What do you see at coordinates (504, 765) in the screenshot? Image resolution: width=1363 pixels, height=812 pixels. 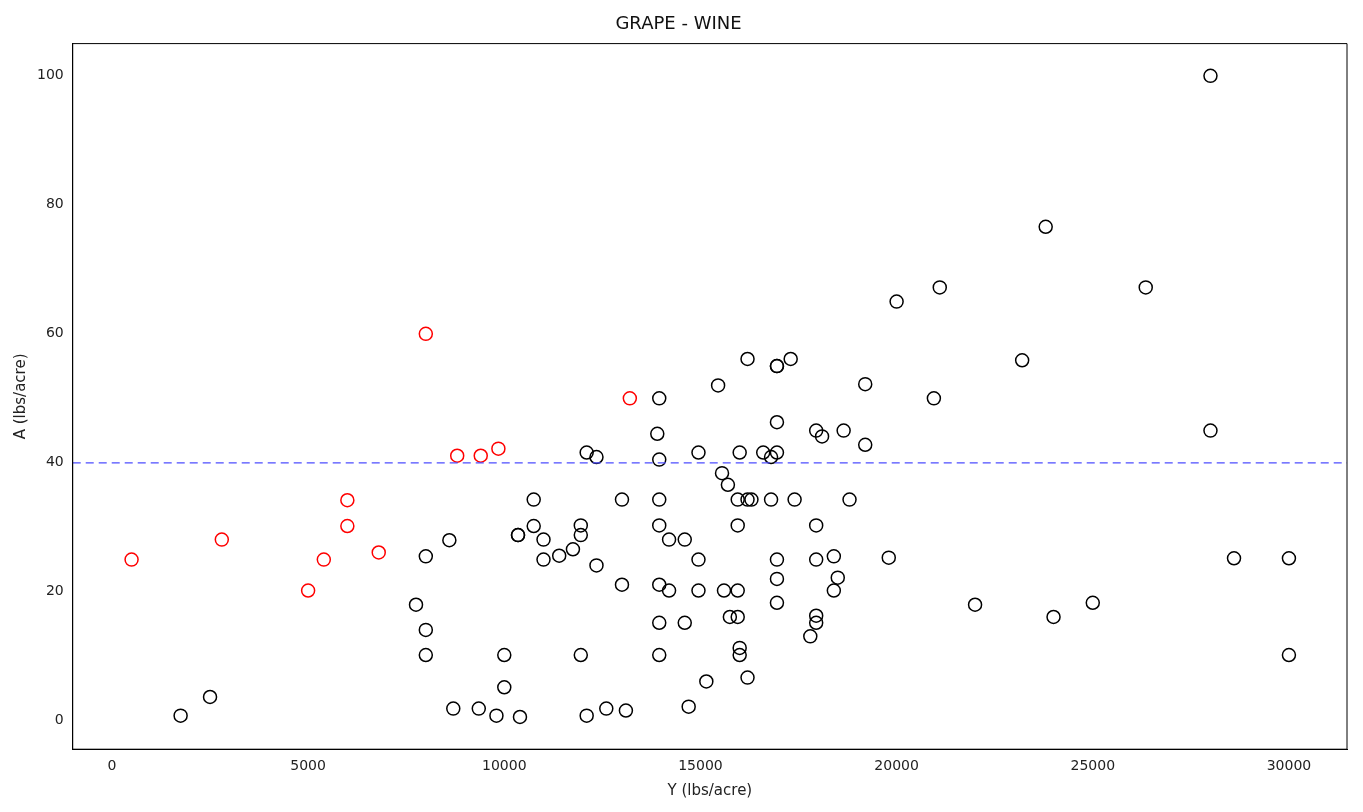 I see `x-tick-label: 10000` at bounding box center [504, 765].